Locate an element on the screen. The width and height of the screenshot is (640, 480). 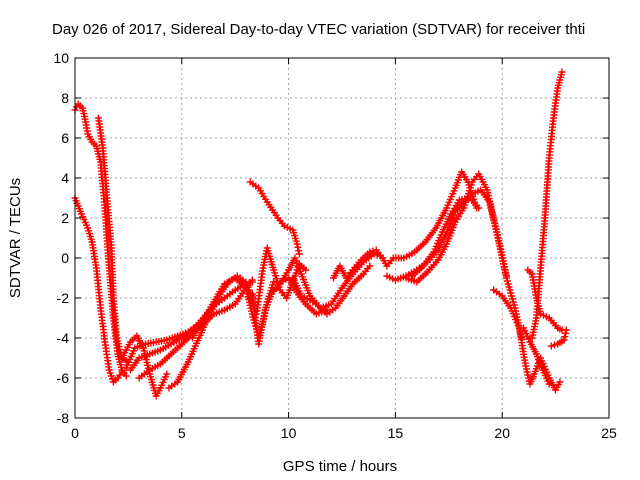
x-tick-label: 15 is located at coordinates (396, 433).